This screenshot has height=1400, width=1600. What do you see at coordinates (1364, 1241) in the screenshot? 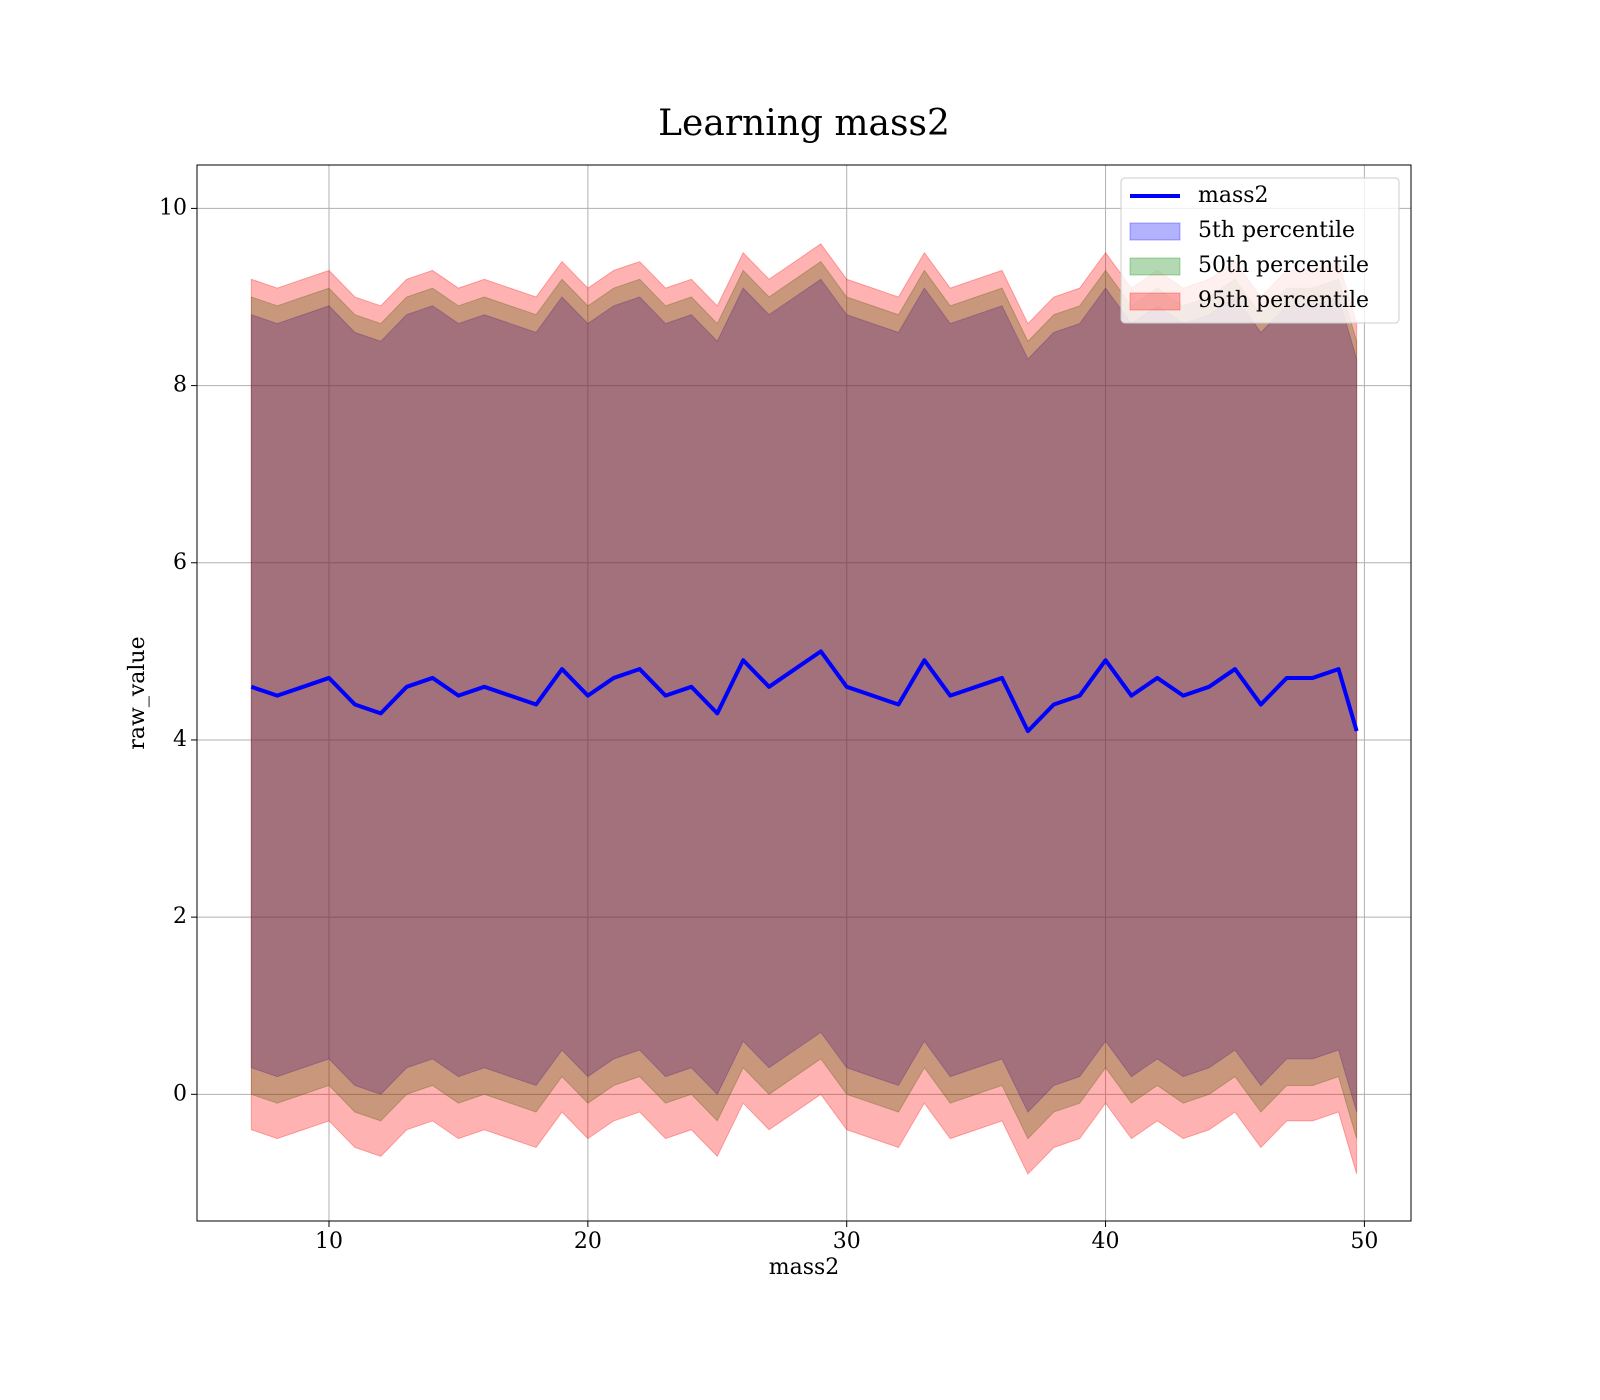
I see `x-tick-label: 50` at bounding box center [1364, 1241].